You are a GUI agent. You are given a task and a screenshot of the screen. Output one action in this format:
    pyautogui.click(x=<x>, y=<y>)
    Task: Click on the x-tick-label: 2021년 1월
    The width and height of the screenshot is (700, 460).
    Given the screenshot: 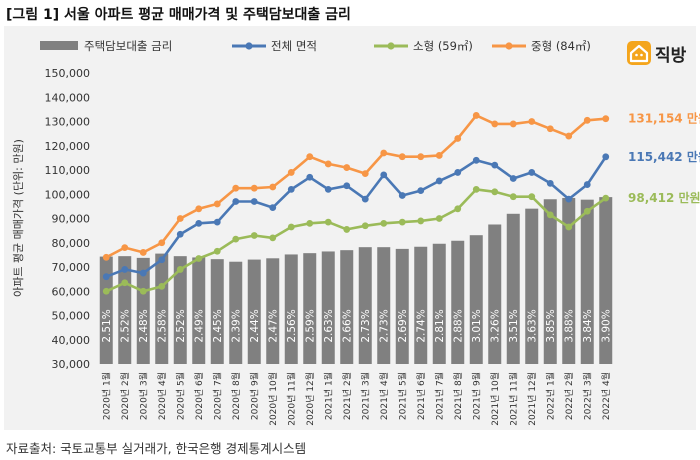 What is the action you would take?
    pyautogui.click(x=328, y=396)
    